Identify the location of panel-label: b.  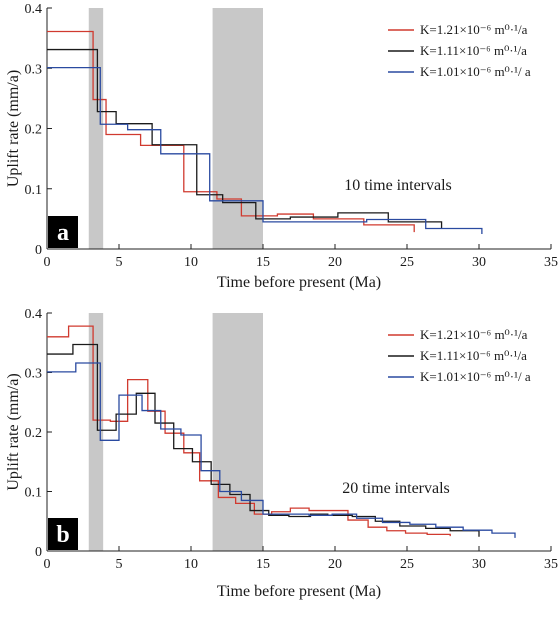
(62, 535).